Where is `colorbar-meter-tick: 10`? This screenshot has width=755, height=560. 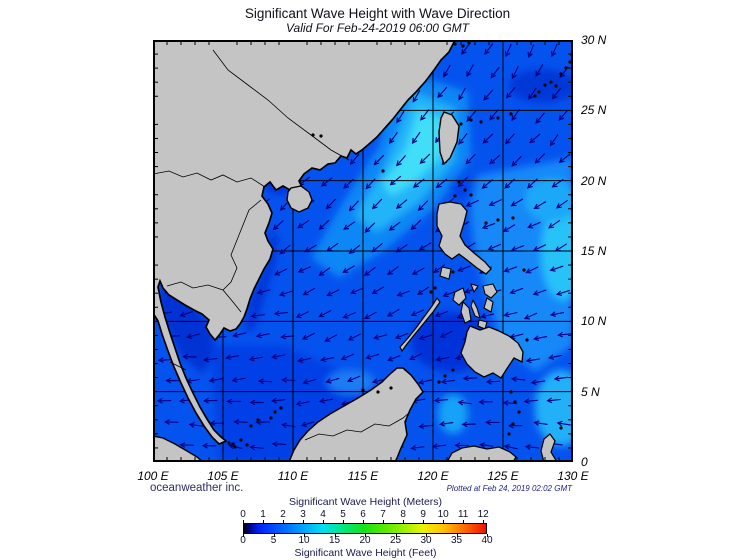
colorbar-meter-tick: 10 is located at coordinates (443, 514).